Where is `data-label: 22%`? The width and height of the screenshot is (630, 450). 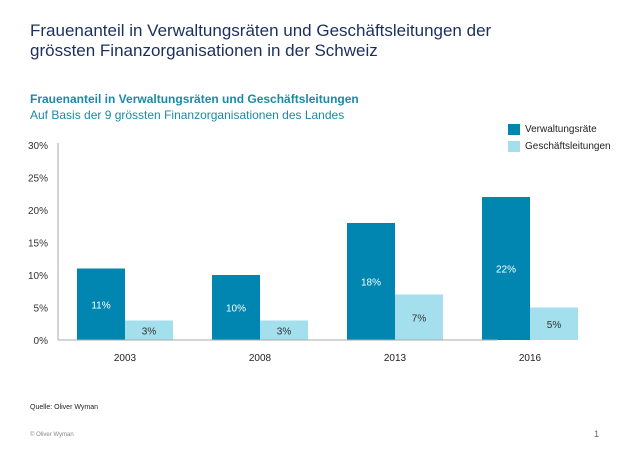
data-label: 22% is located at coordinates (506, 270).